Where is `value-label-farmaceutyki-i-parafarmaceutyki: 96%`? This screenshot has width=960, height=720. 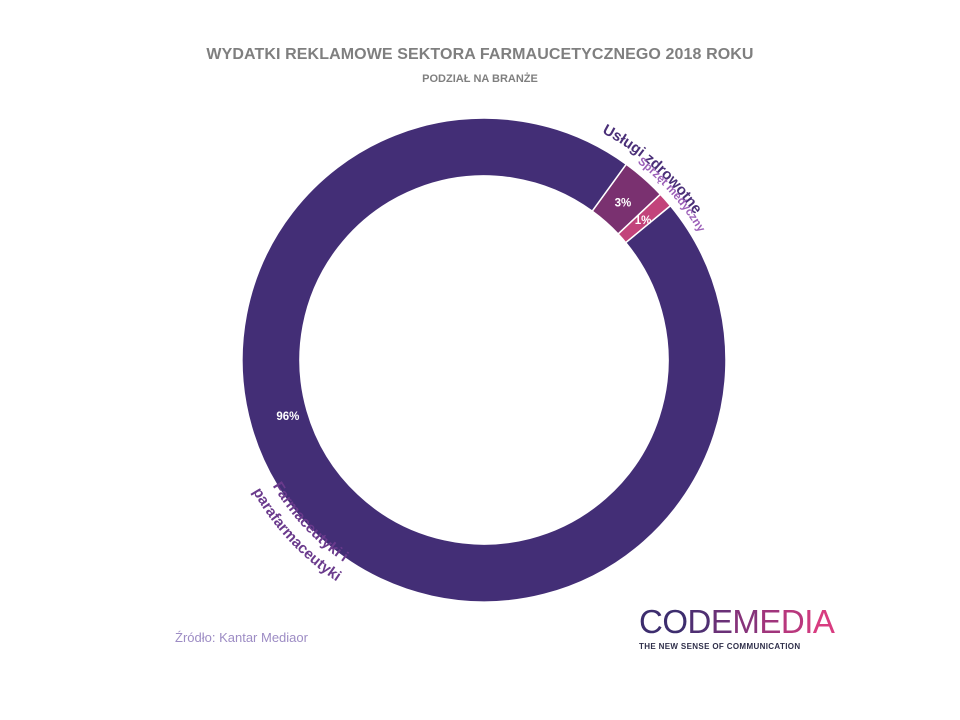
value-label-farmaceutyki-i-parafarmaceutyki: 96% is located at coordinates (287, 417).